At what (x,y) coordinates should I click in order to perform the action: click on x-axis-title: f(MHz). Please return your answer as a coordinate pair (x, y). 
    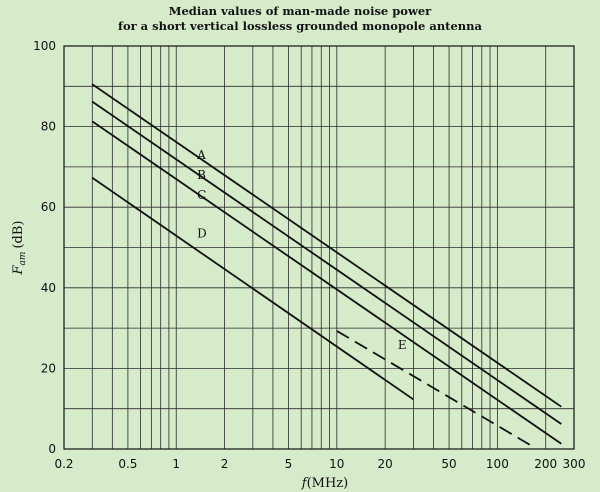
    Looking at the image, I should click on (324, 483).